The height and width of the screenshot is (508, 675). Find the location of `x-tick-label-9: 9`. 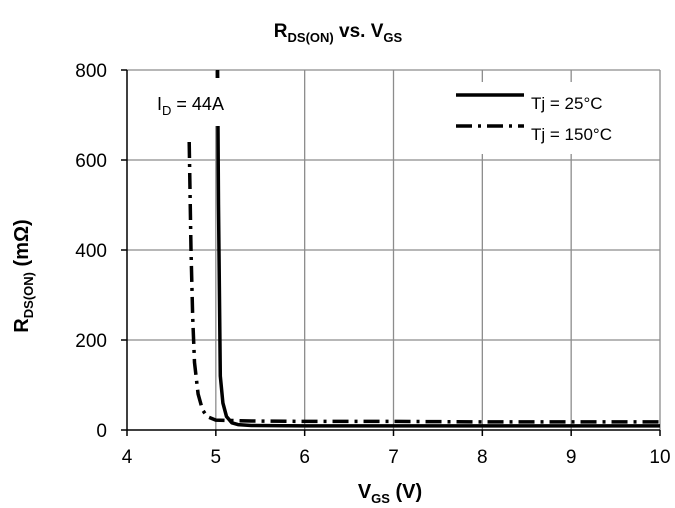

x-tick-label-9: 9 is located at coordinates (571, 457).